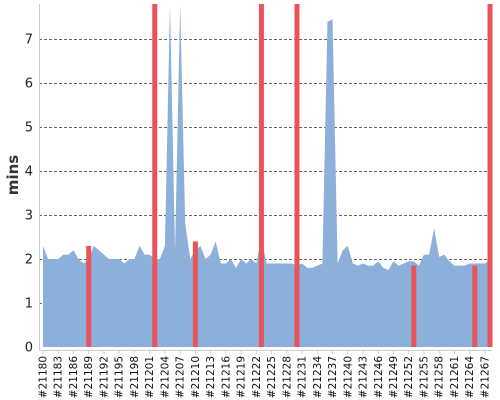 Image resolution: width=500 pixels, height=400 pixels. Describe the element at coordinates (287, 377) in the screenshot. I see `x-tick-label-21228: #21228` at that location.